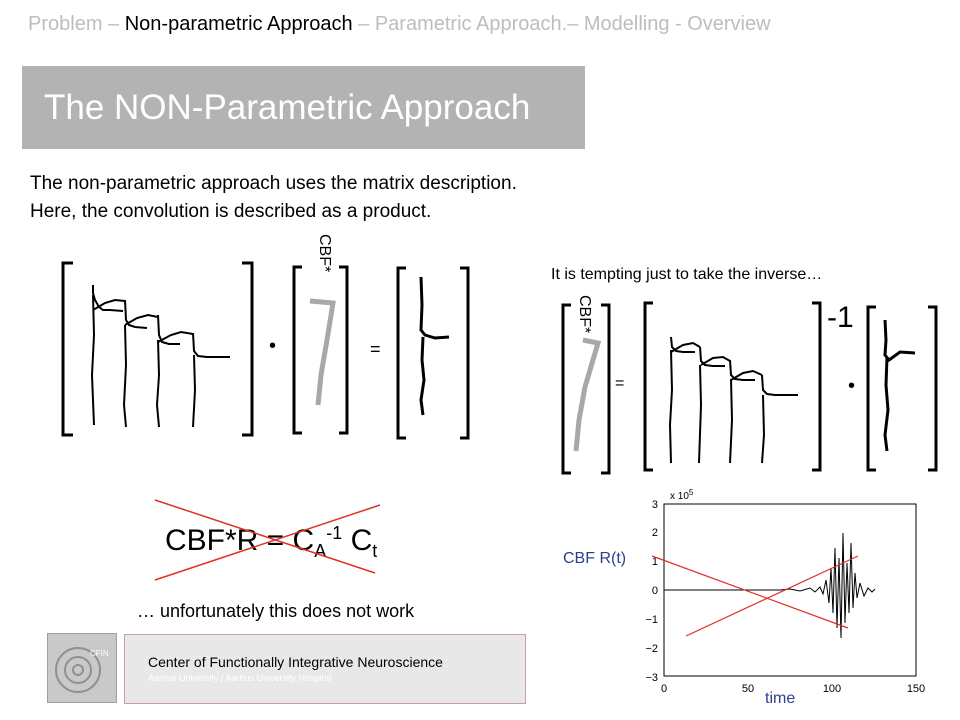 Image resolution: width=960 pixels, height=720 pixels. I want to click on ytick-m2: −2, so click(651, 649).